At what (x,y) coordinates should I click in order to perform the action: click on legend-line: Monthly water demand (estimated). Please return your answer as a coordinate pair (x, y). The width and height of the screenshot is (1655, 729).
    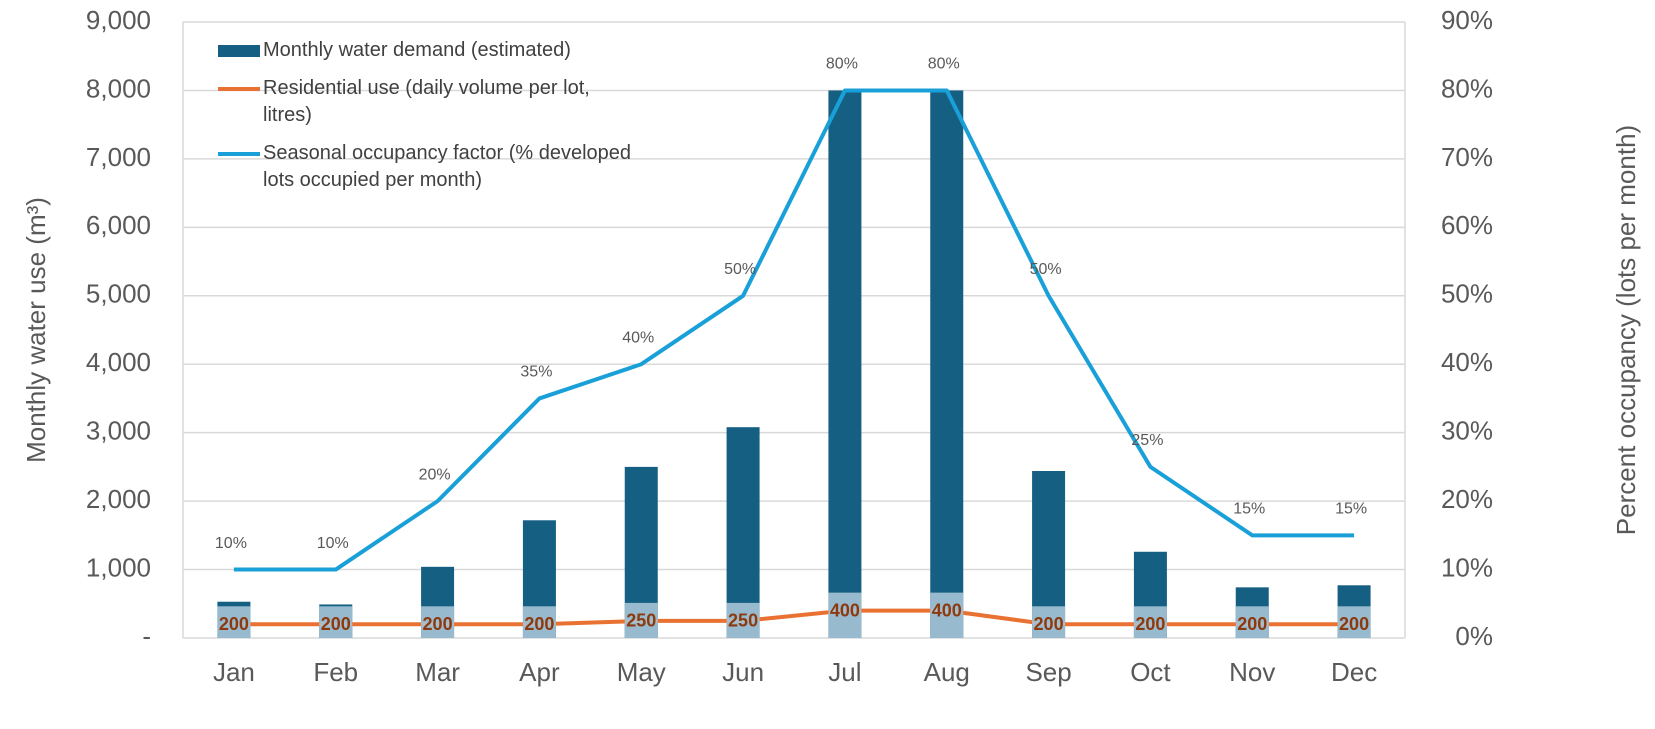
    Looking at the image, I should click on (417, 50).